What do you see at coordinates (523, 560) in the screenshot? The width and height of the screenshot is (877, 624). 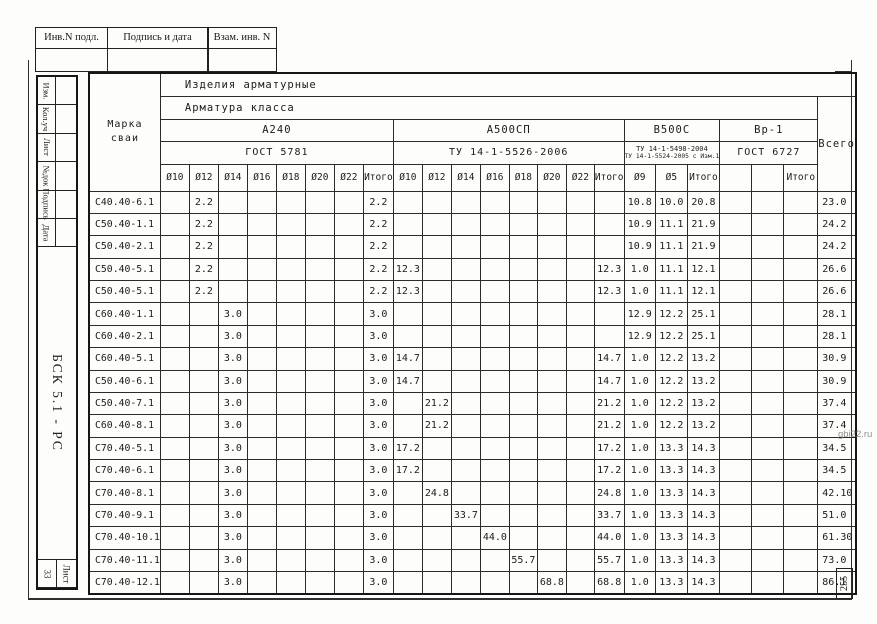 I see `cell-a500: 55.7` at bounding box center [523, 560].